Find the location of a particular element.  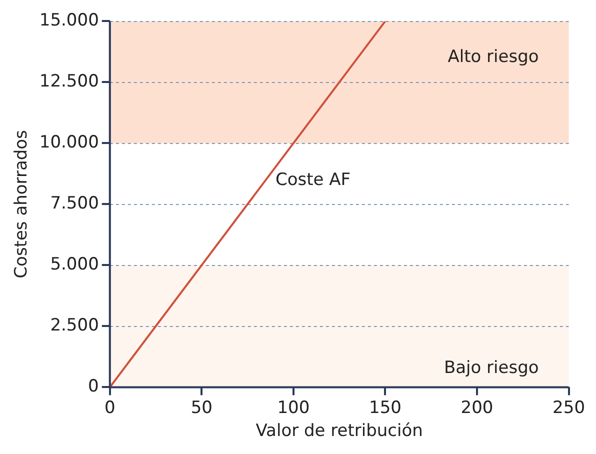

x-axis-title: Valor de retribución is located at coordinates (339, 431).